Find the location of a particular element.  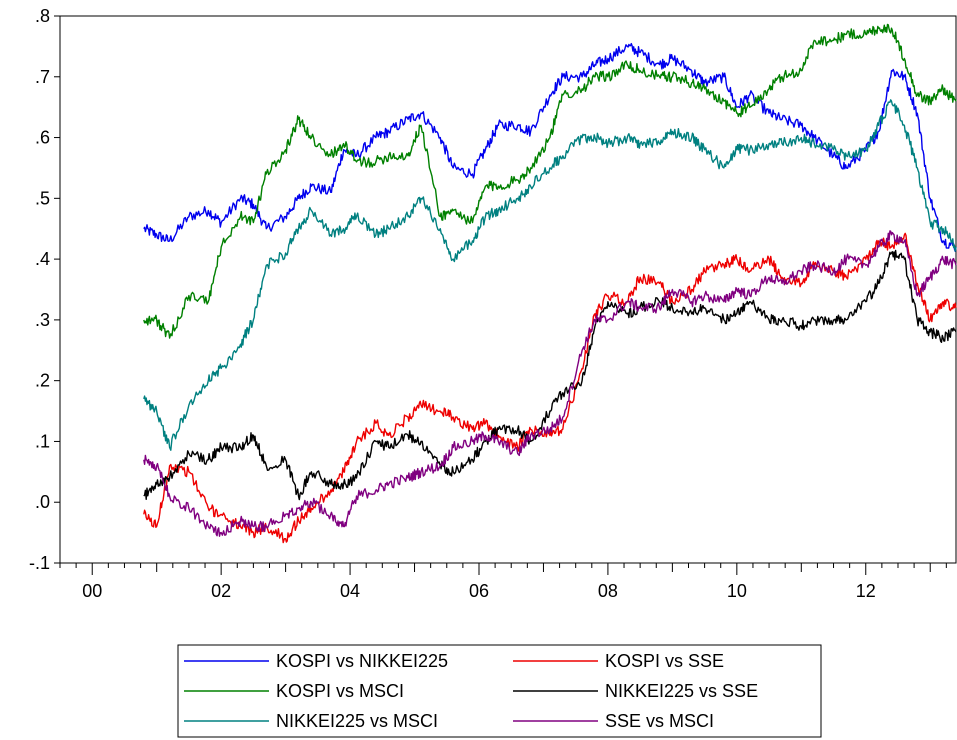

x-tick-label: 02 is located at coordinates (221, 591).